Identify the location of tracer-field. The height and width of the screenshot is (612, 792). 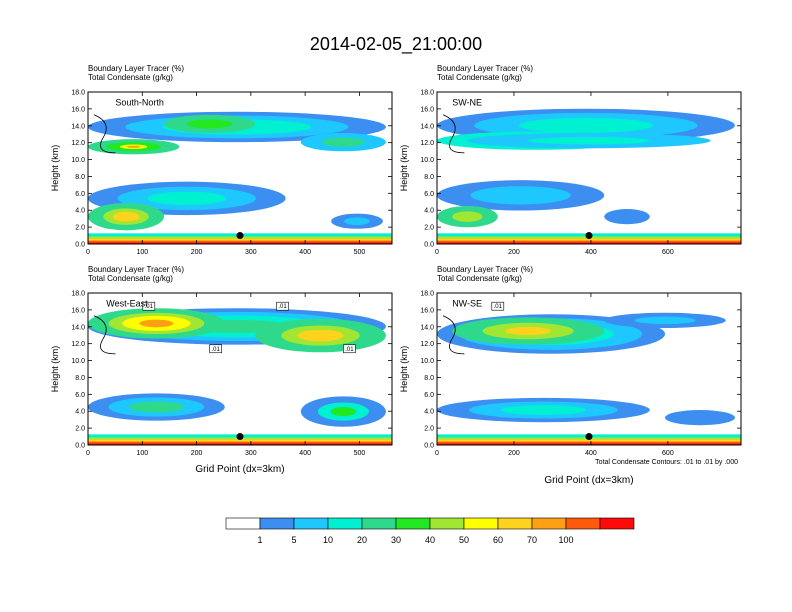
(589, 168).